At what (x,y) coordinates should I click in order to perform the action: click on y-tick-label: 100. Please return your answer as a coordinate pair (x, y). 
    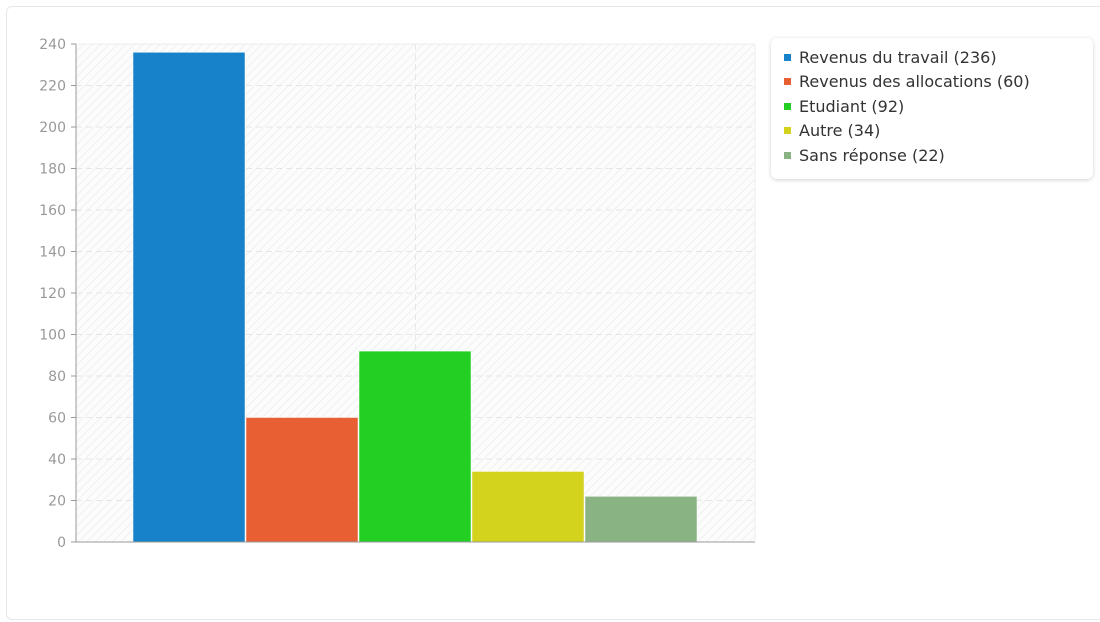
    Looking at the image, I should click on (52, 336).